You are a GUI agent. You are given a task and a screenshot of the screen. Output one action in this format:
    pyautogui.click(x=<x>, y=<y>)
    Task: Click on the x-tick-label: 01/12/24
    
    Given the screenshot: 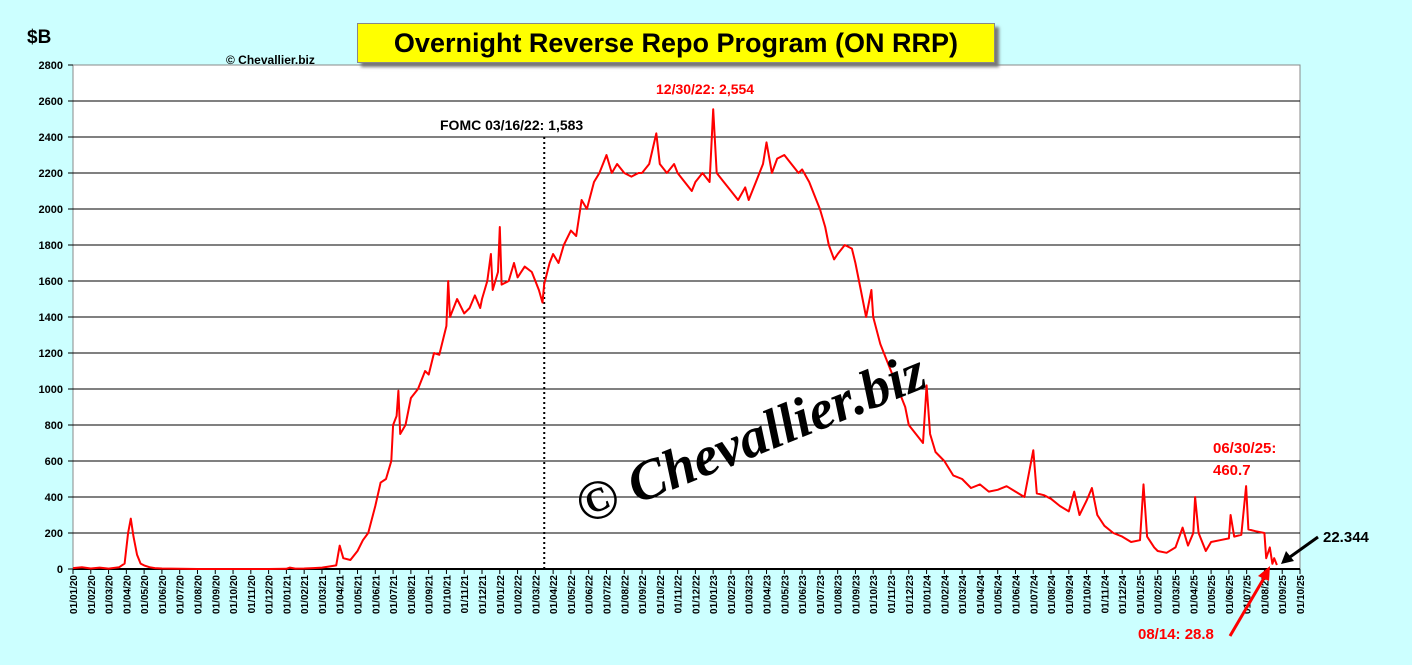 What is the action you would take?
    pyautogui.click(x=1123, y=594)
    